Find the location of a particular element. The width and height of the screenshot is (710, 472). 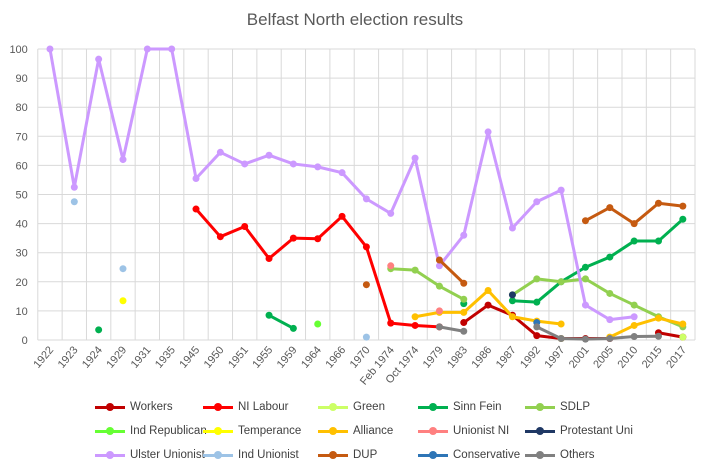

chart-title: Belfast North election results is located at coordinates (355, 19).